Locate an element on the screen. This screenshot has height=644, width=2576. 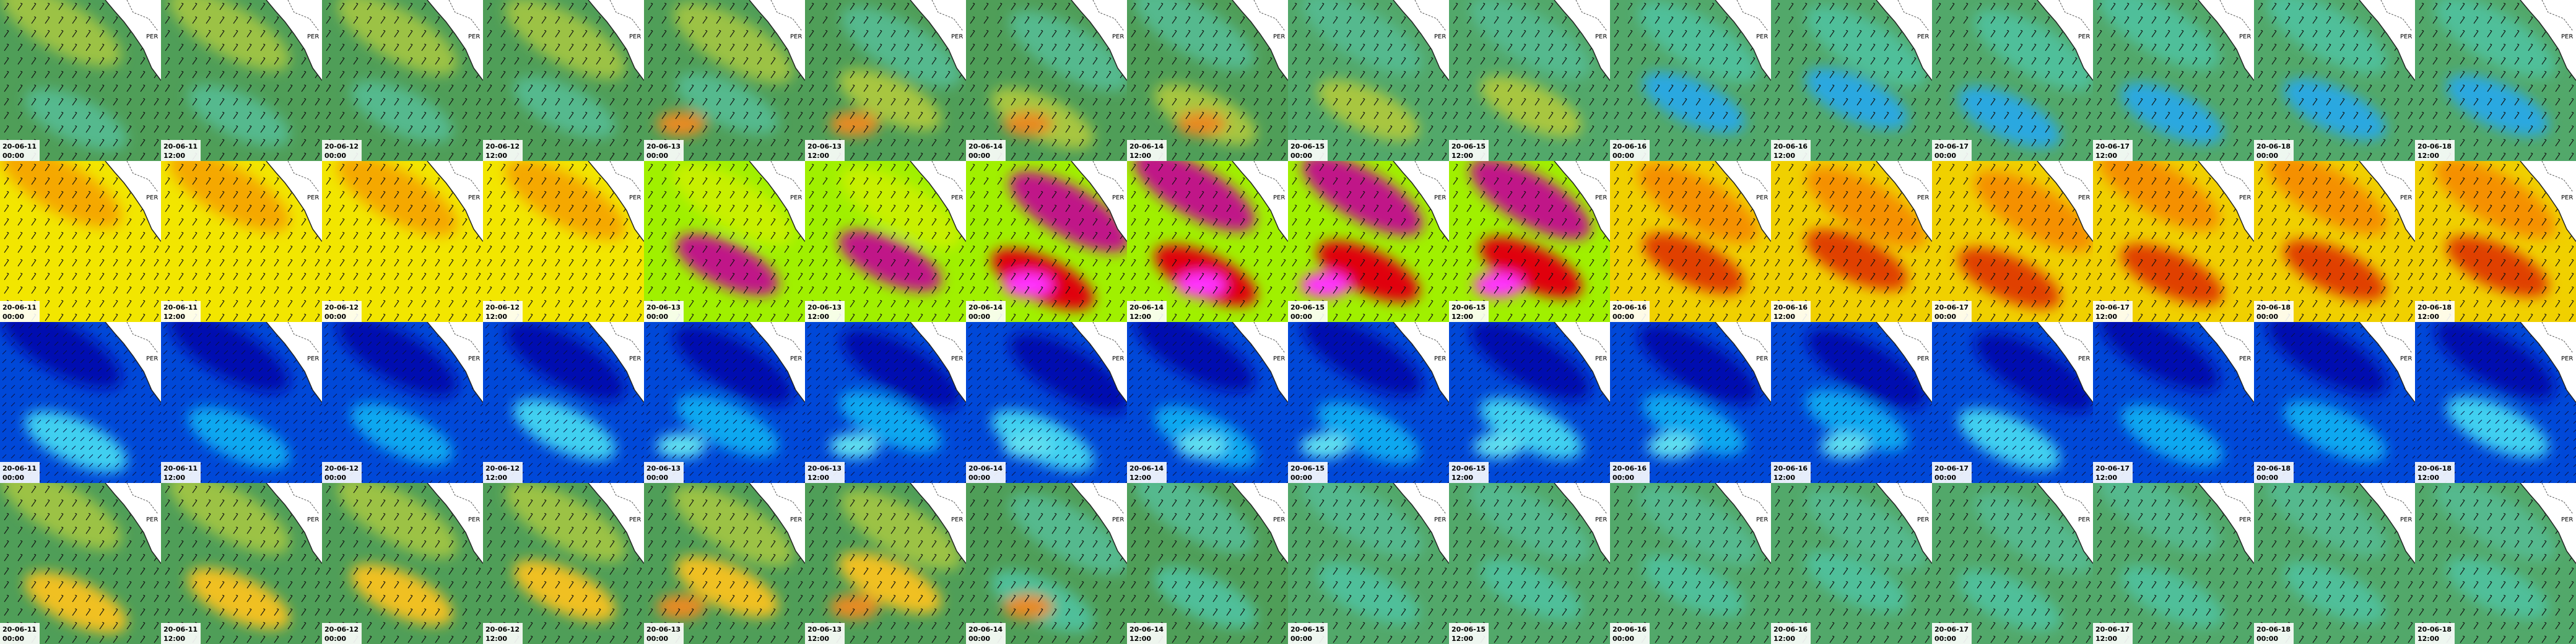
map-tile: PER 20-06-13 12:00 is located at coordinates (885, 563).